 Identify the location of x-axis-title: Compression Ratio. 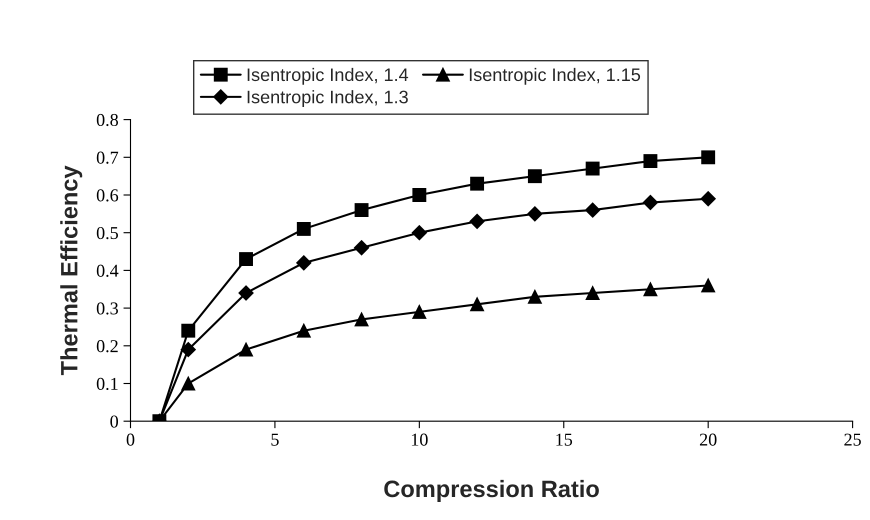
(491, 491).